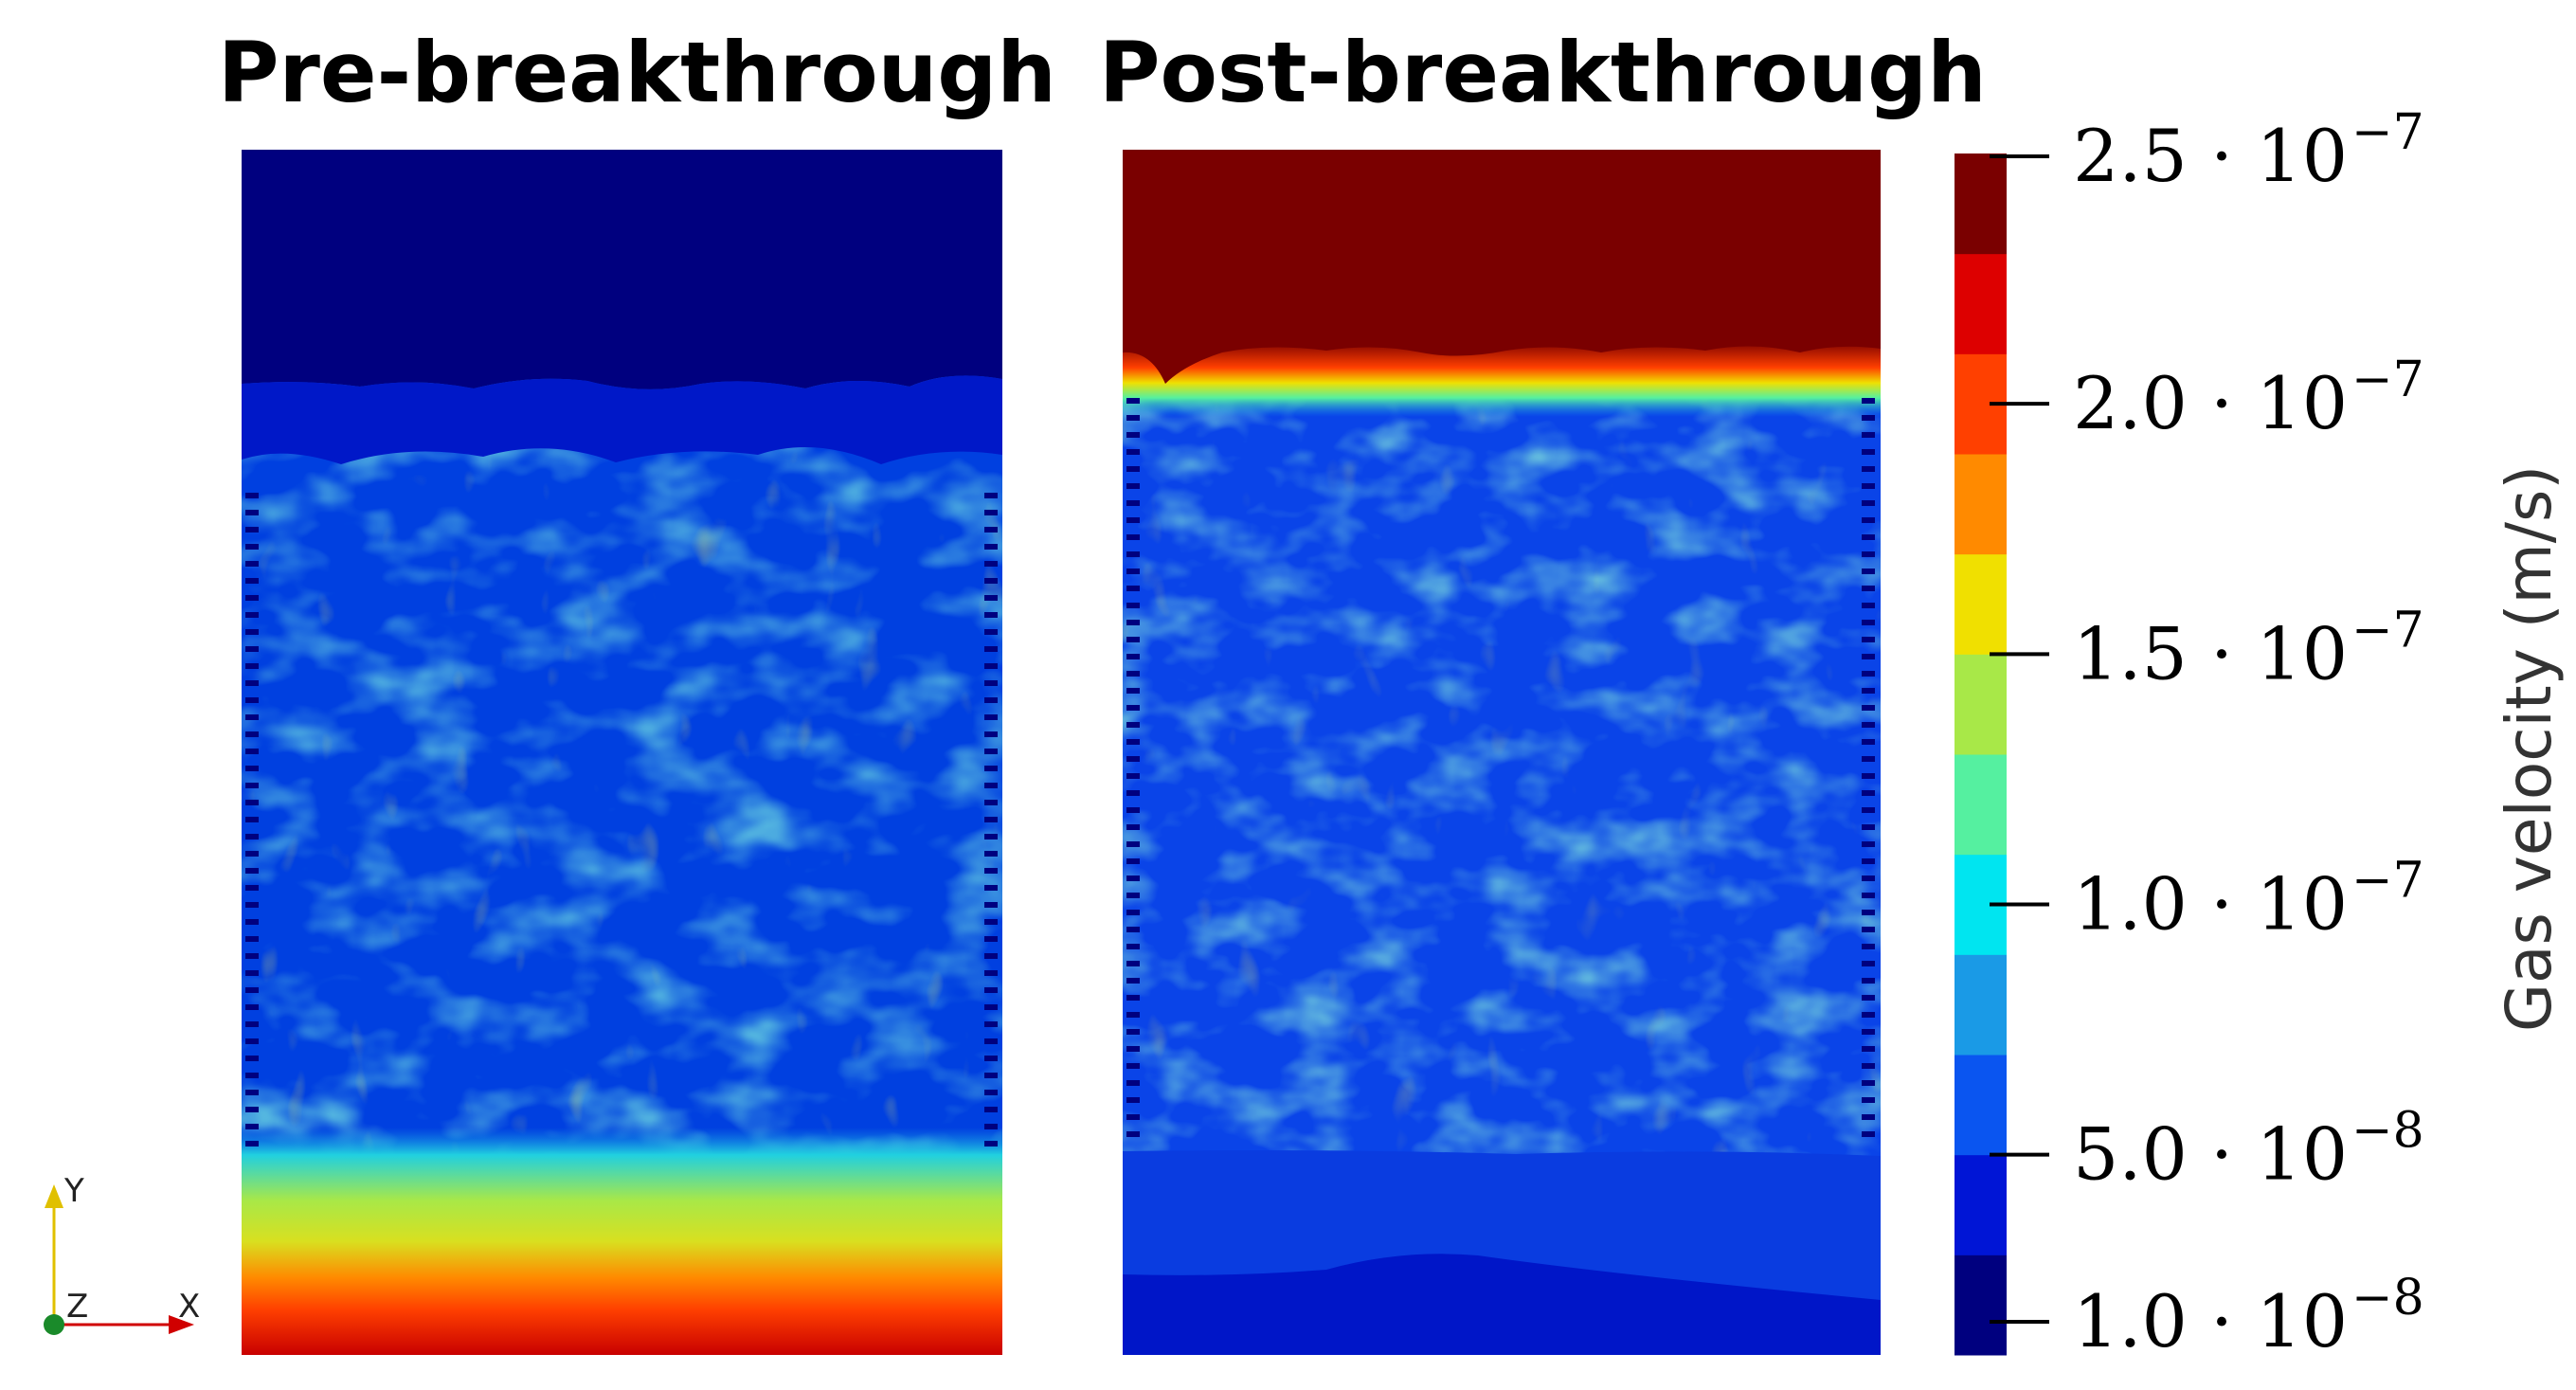  What do you see at coordinates (189, 1307) in the screenshot?
I see `x-axis-label: X` at bounding box center [189, 1307].